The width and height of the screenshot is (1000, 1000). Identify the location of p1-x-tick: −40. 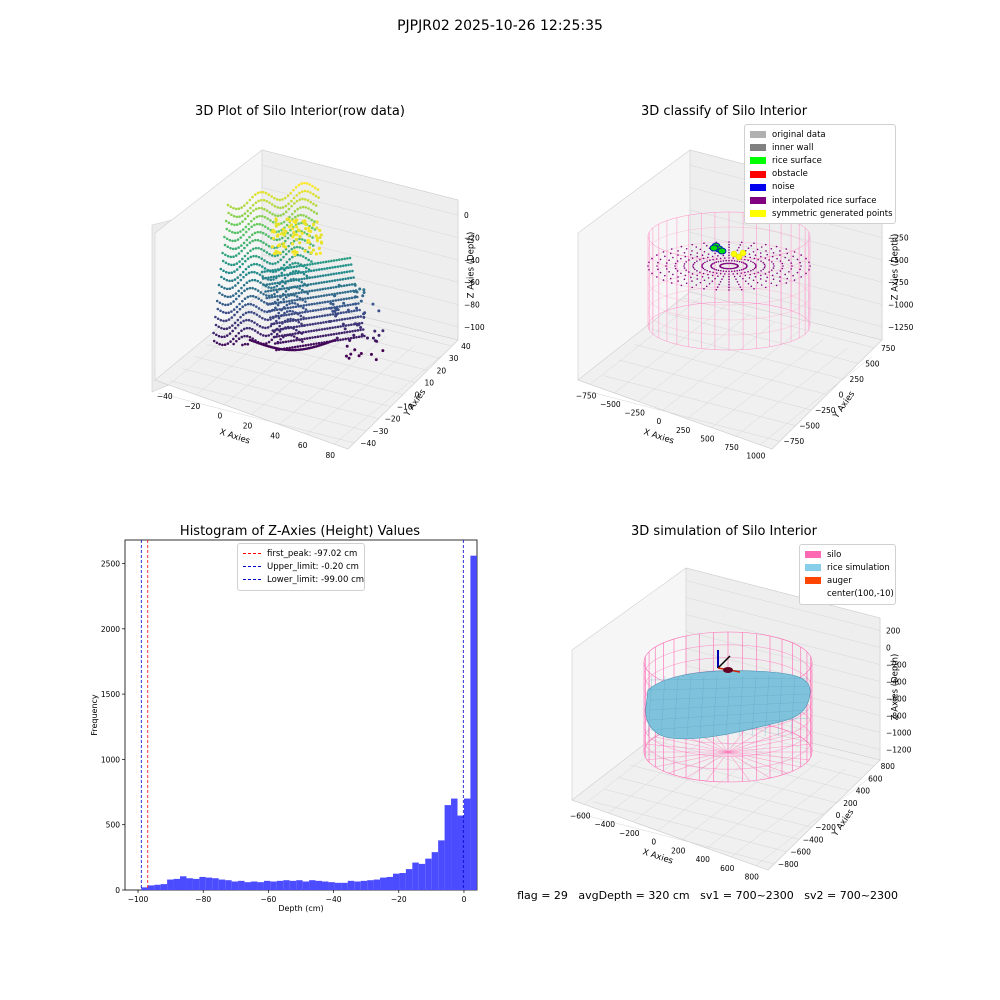
(165, 396).